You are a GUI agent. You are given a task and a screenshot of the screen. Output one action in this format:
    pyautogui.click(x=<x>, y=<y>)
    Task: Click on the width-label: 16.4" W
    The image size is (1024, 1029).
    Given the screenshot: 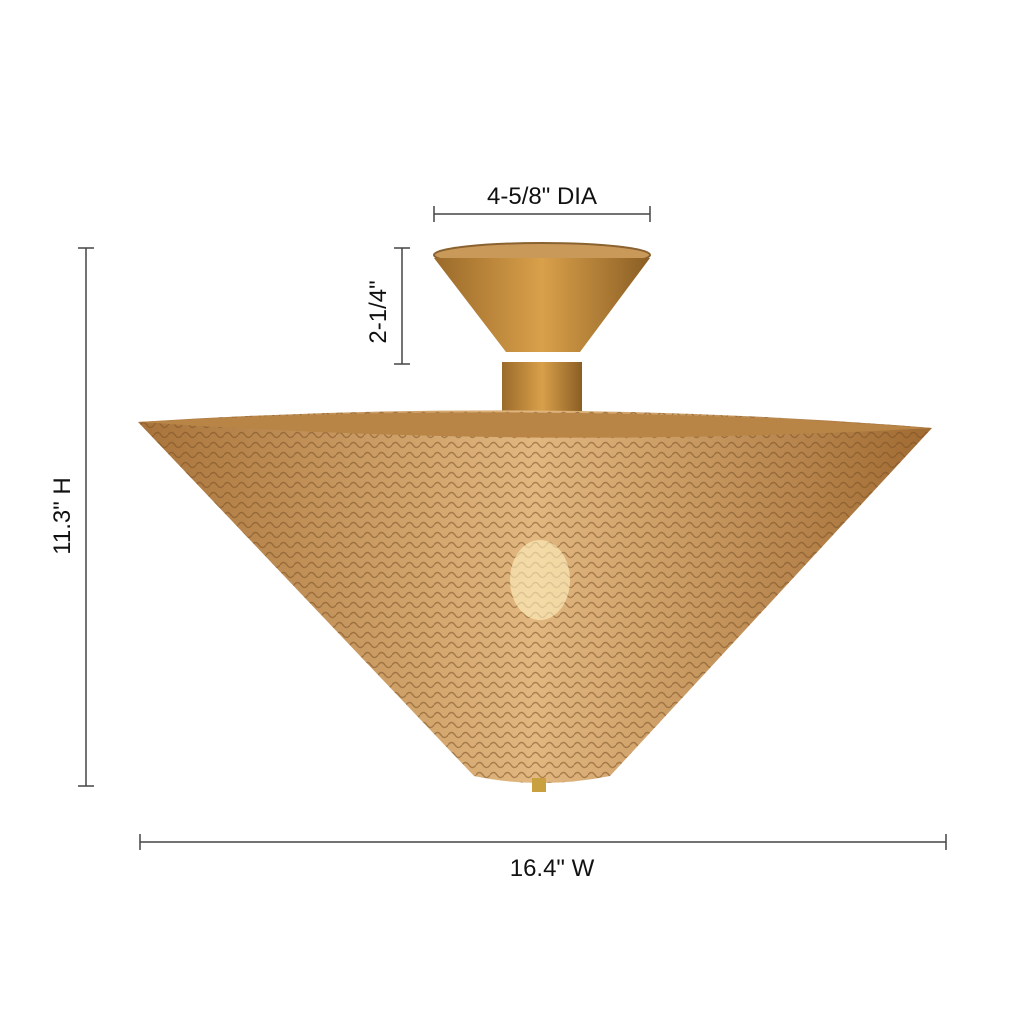 What is the action you would take?
    pyautogui.click(x=552, y=868)
    